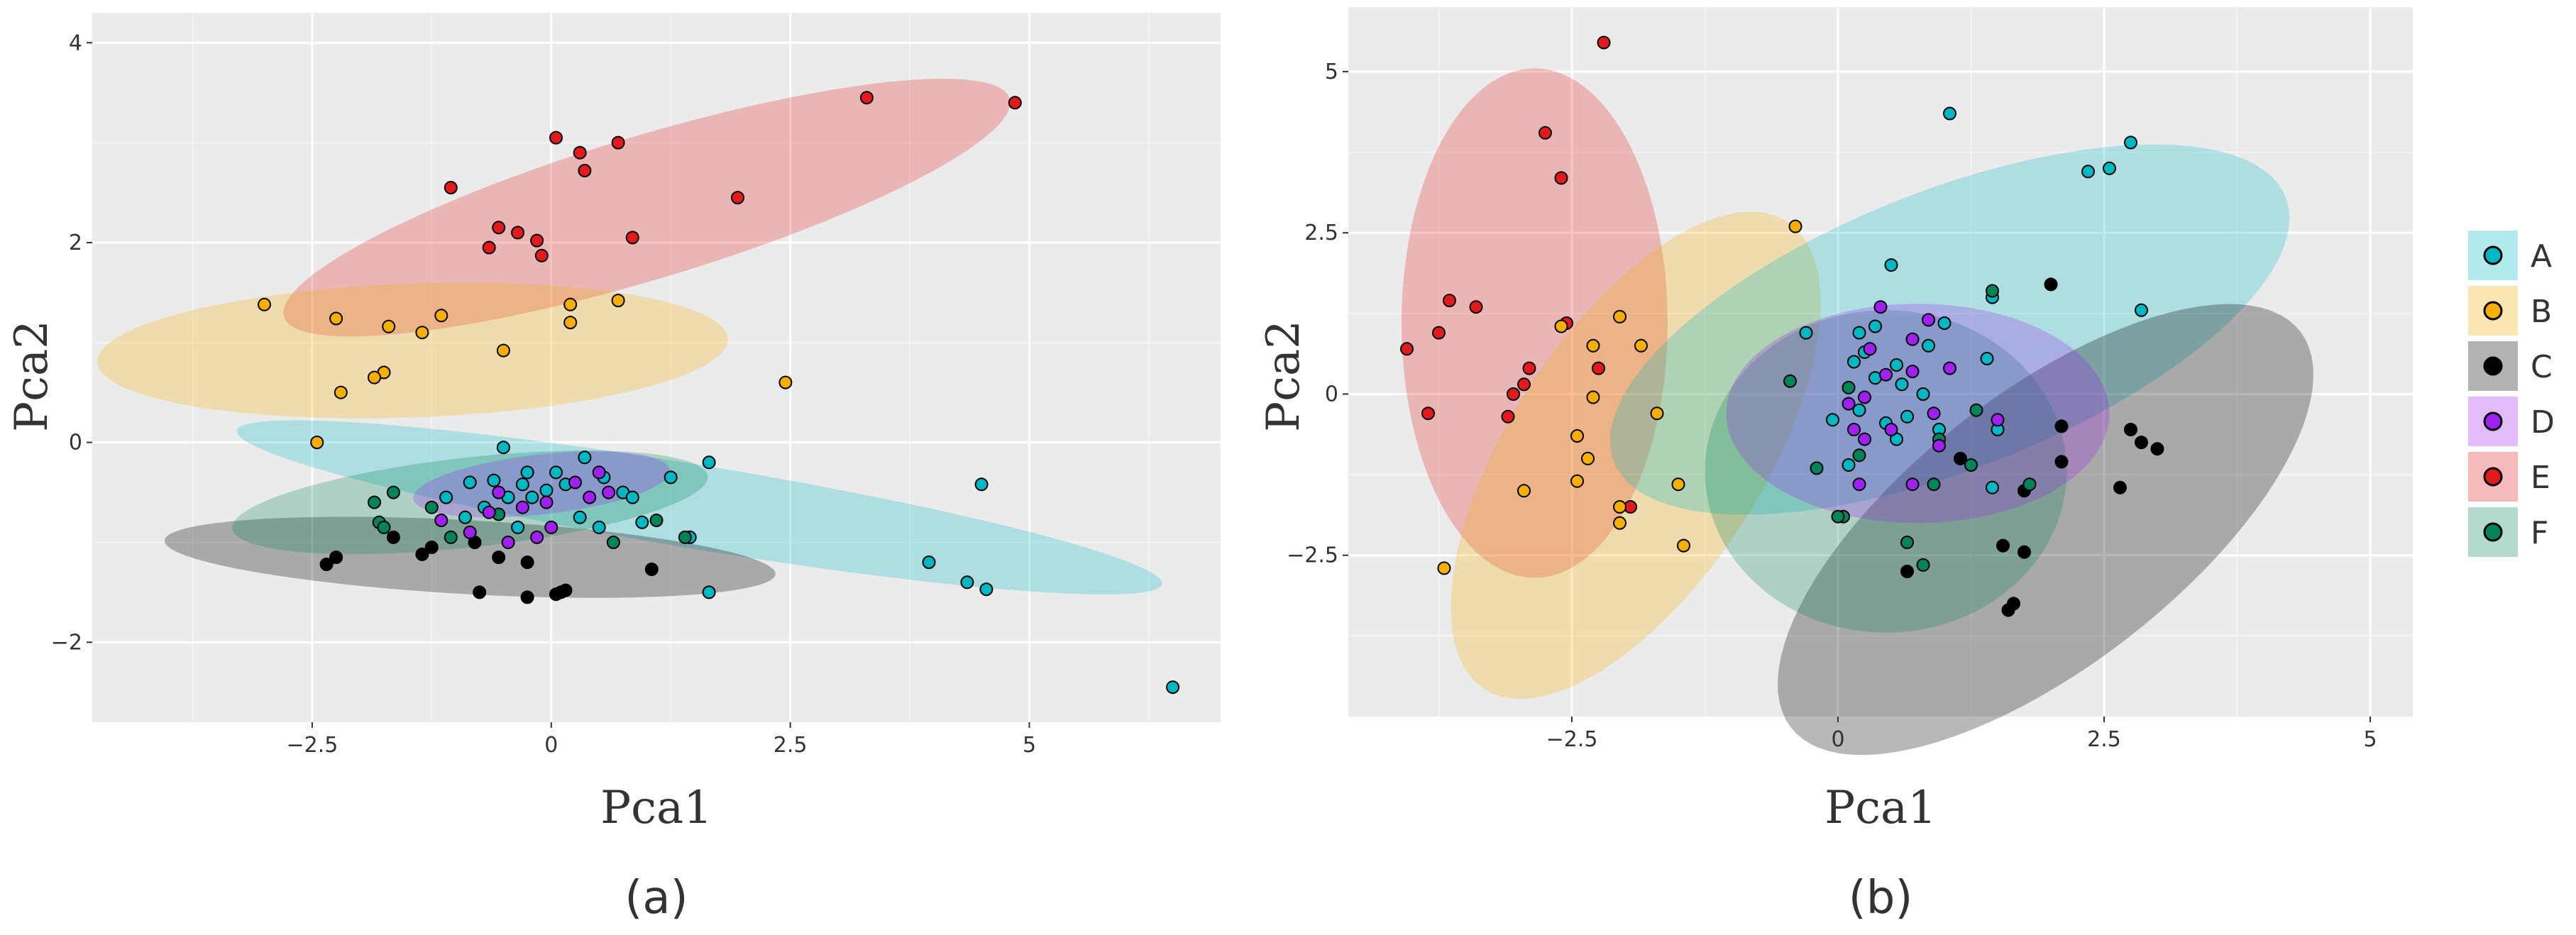 The width and height of the screenshot is (2576, 935). What do you see at coordinates (1029, 746) in the screenshot?
I see `x-tick-label: 5` at bounding box center [1029, 746].